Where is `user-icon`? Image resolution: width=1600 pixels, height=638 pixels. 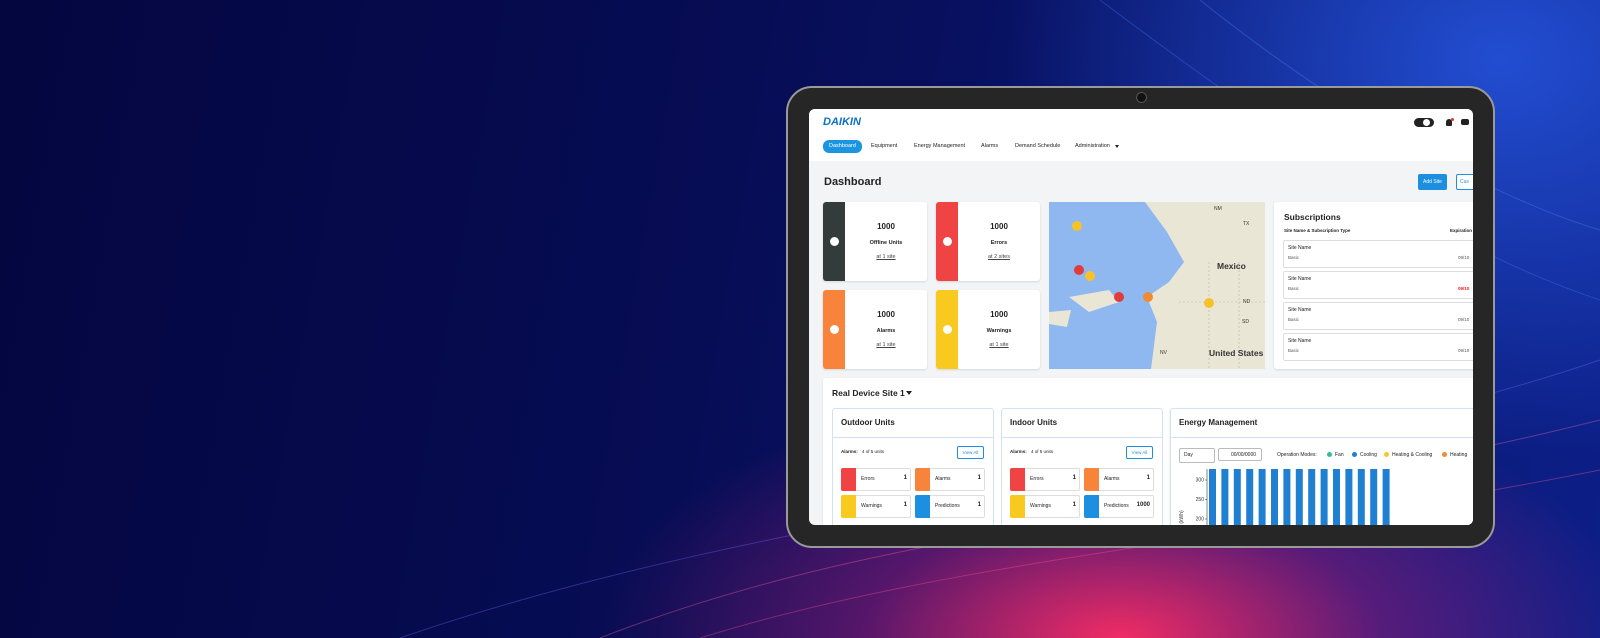 user-icon is located at coordinates (1465, 122).